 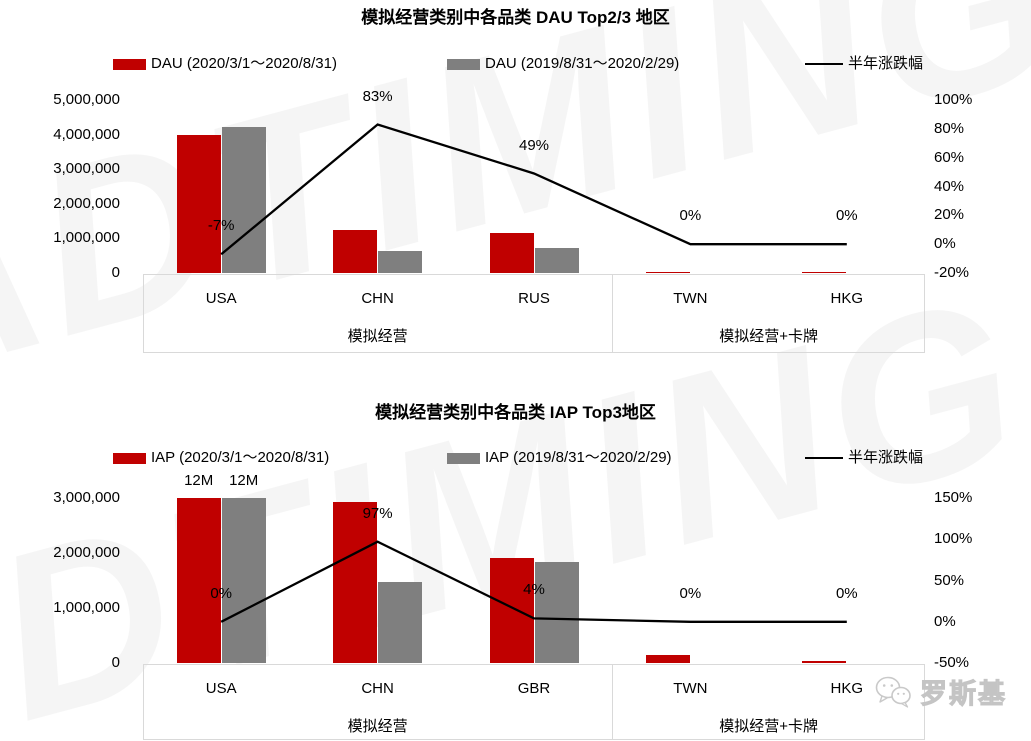 What do you see at coordinates (582, 63) in the screenshot?
I see `legend-label: DAU (2019/8/31～2020/2/29)` at bounding box center [582, 63].